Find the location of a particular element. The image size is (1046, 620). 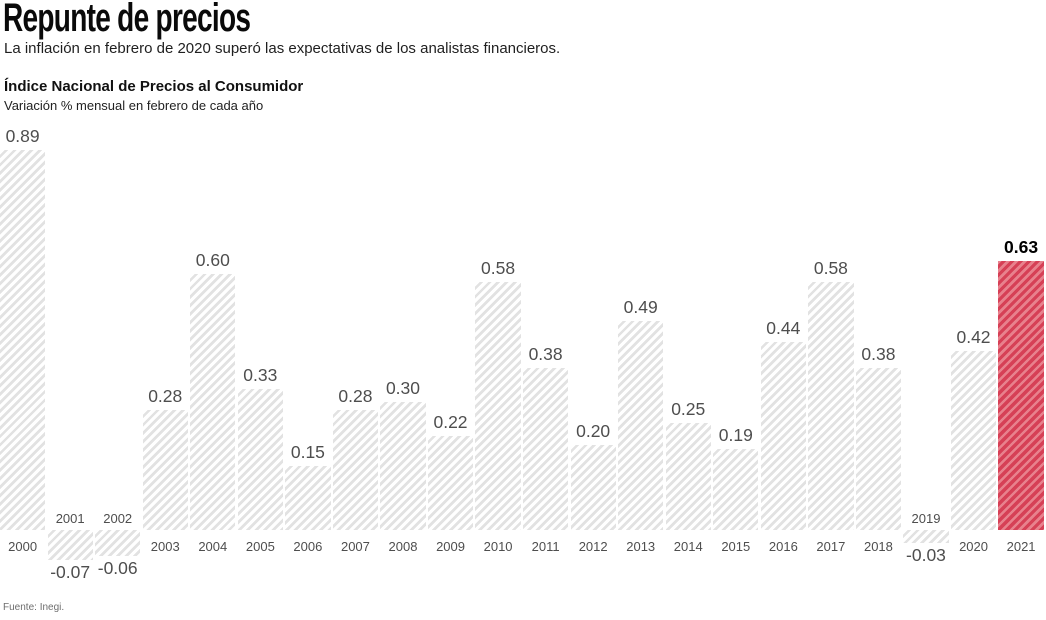

bar-2021 is located at coordinates (1021, 395).